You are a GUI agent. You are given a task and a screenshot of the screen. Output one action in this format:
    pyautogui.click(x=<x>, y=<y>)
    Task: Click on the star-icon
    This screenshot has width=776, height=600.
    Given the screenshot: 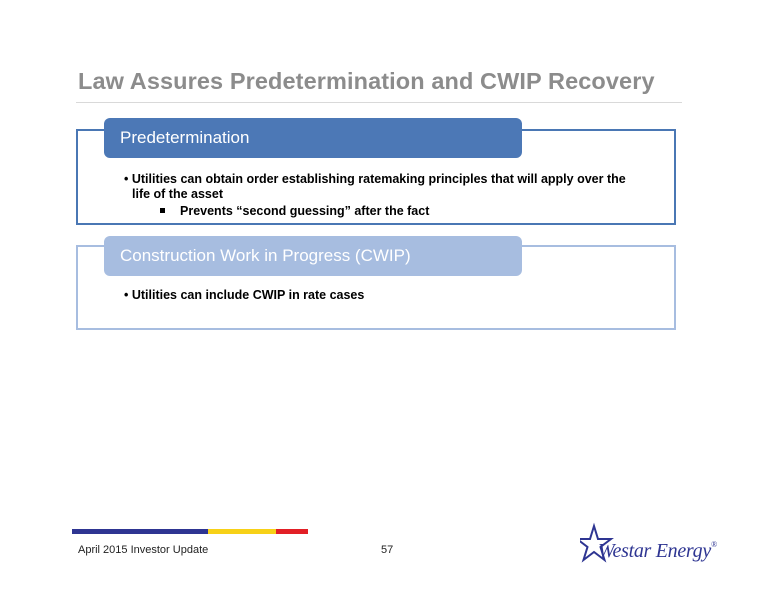 What is the action you would take?
    pyautogui.click(x=597, y=542)
    